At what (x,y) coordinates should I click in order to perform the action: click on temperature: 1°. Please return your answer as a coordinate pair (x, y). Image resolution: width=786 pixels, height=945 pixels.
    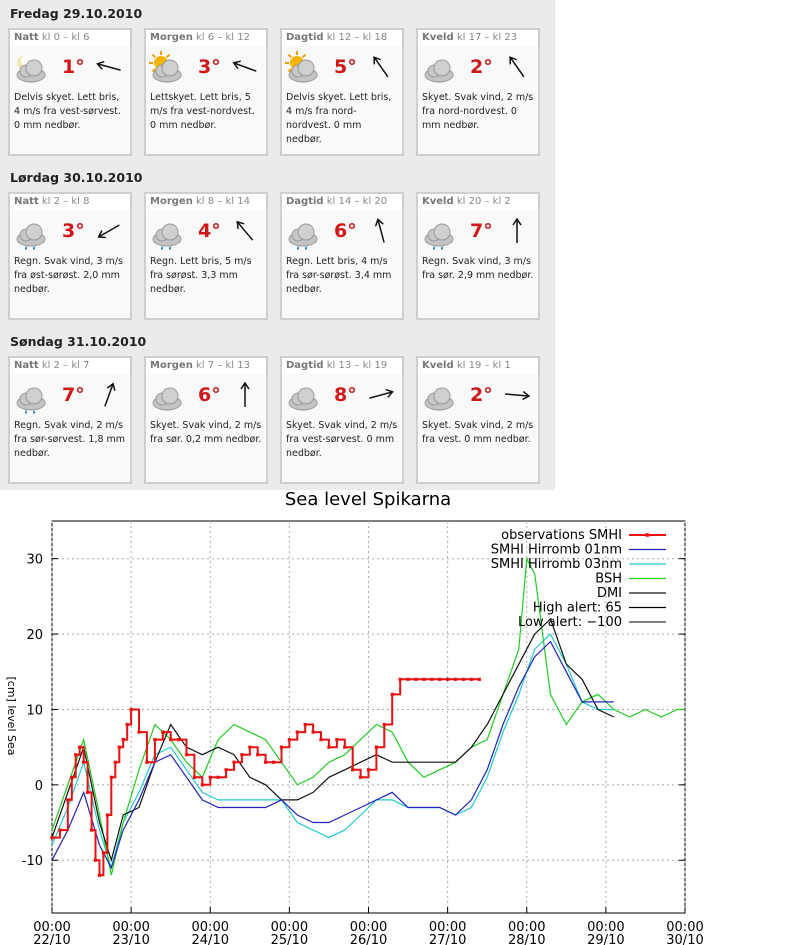
    Looking at the image, I should click on (73, 67).